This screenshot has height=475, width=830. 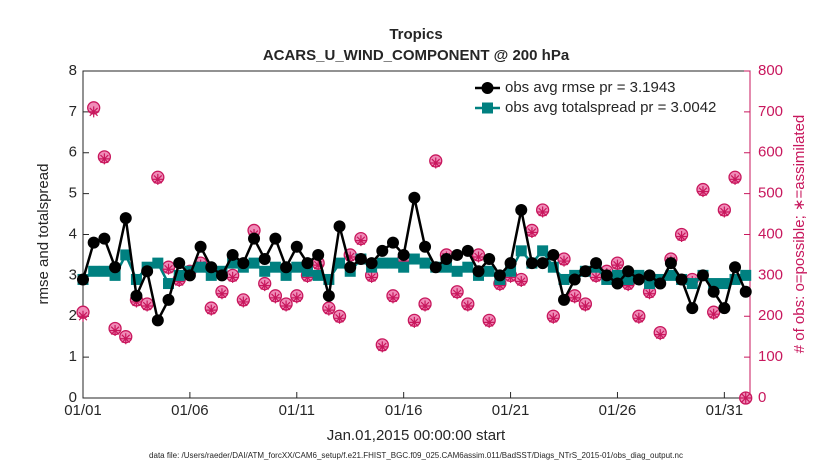 What do you see at coordinates (73, 356) in the screenshot?
I see `y-tick-label: 1` at bounding box center [73, 356].